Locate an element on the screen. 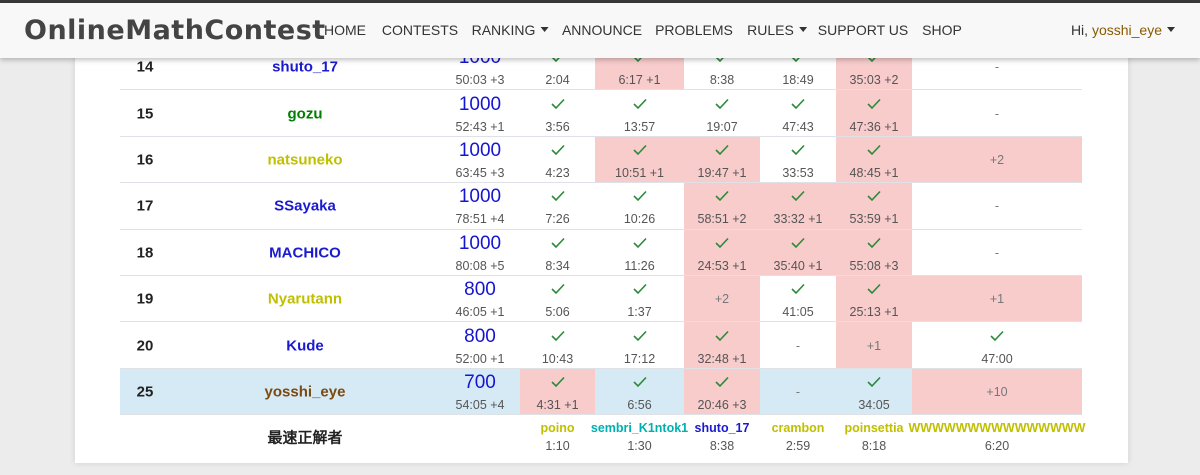 This screenshot has width=1200, height=475. rank: 14 is located at coordinates (145, 67).